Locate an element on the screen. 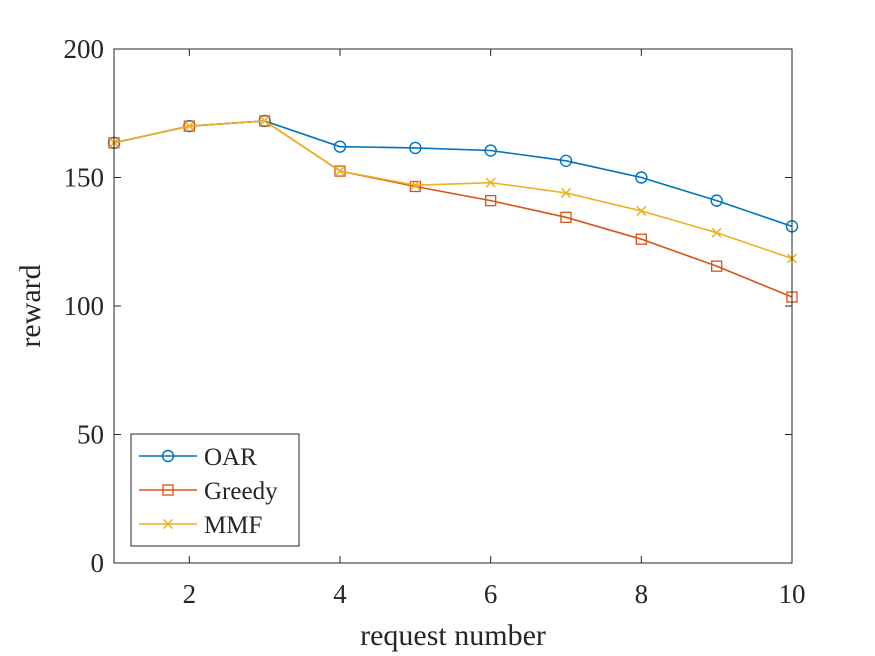  legend-label: MMF is located at coordinates (233, 525).